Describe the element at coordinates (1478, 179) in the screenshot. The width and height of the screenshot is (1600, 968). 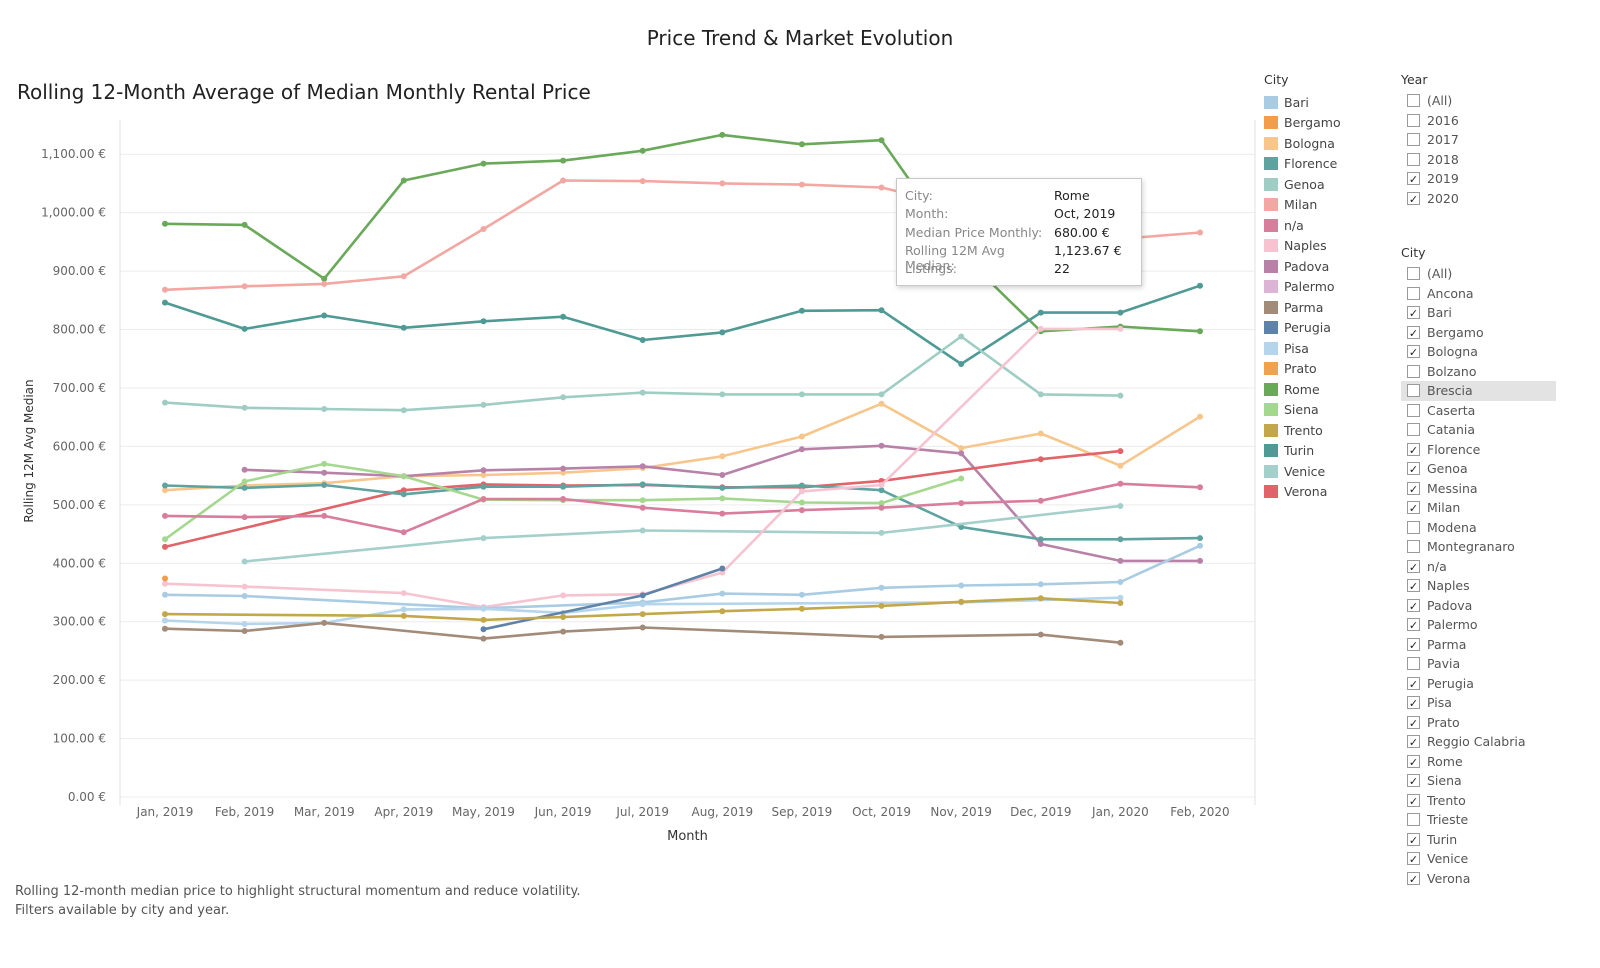
I see `year-option: ✓ 2019` at that location.